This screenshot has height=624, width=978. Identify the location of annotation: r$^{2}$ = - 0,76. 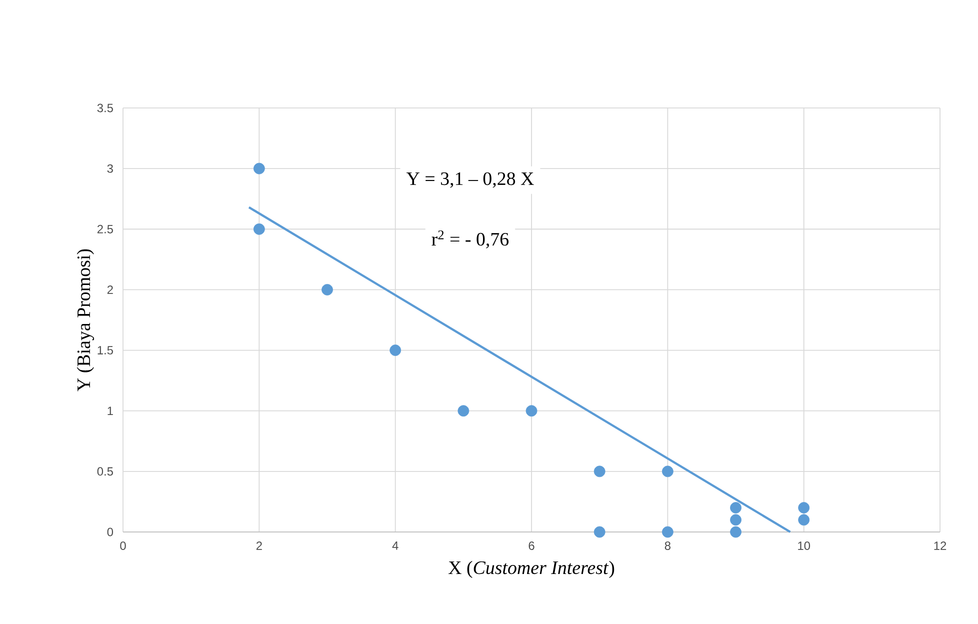
(470, 239).